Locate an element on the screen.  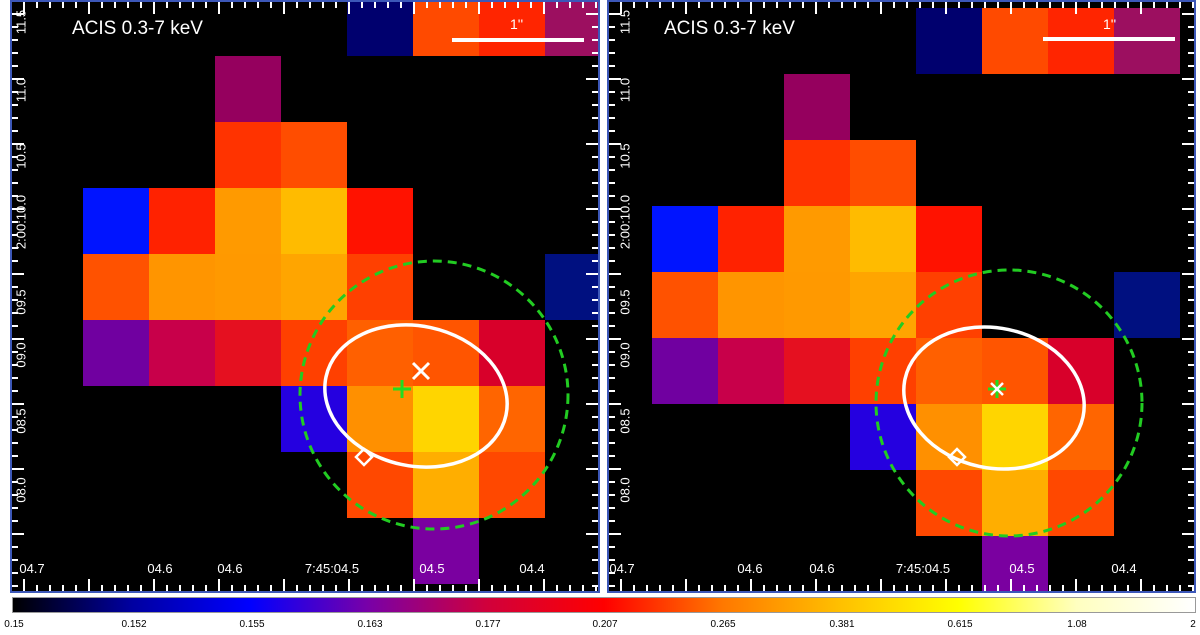
x-tick-label: 04.7 is located at coordinates (32, 568).